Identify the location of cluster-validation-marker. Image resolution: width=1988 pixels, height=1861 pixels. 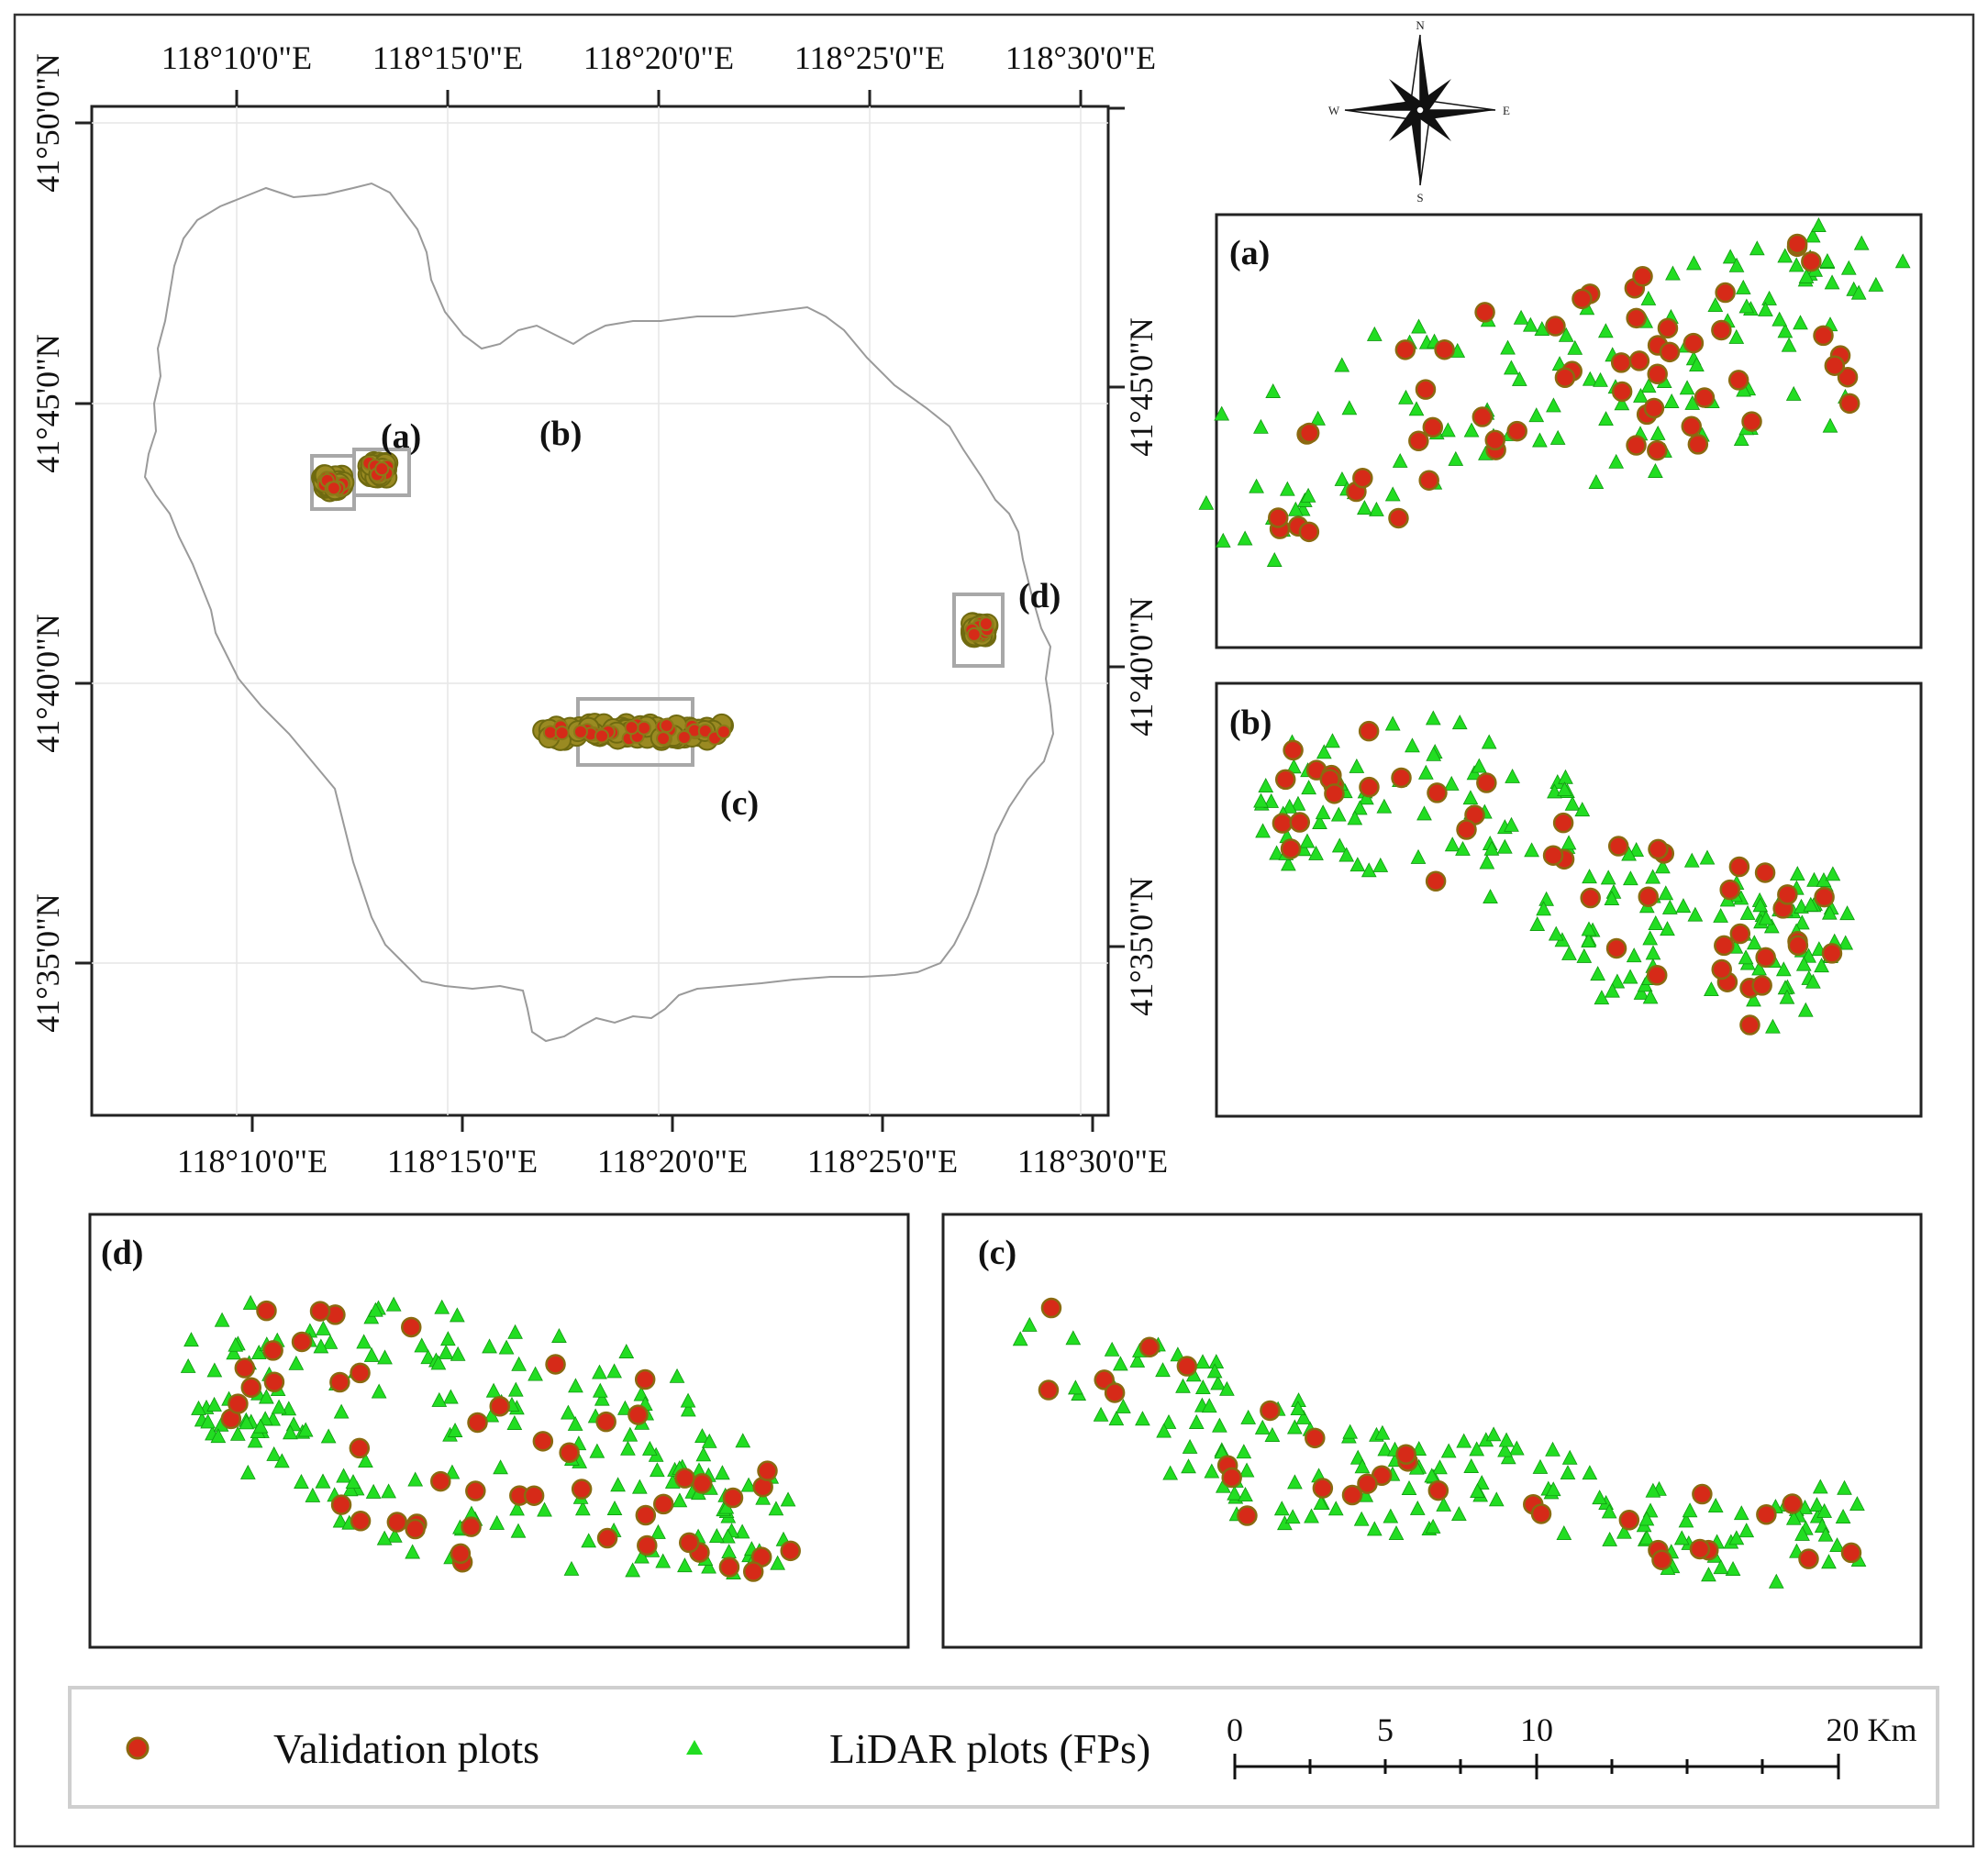
(333, 488).